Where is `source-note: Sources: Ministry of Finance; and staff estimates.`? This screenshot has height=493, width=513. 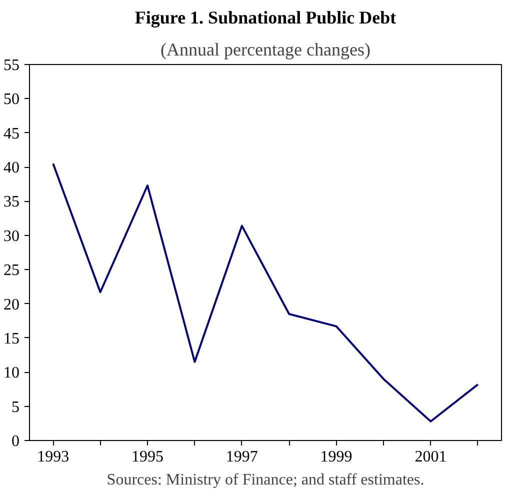 source-note: Sources: Ministry of Finance; and staff estimates. is located at coordinates (265, 480).